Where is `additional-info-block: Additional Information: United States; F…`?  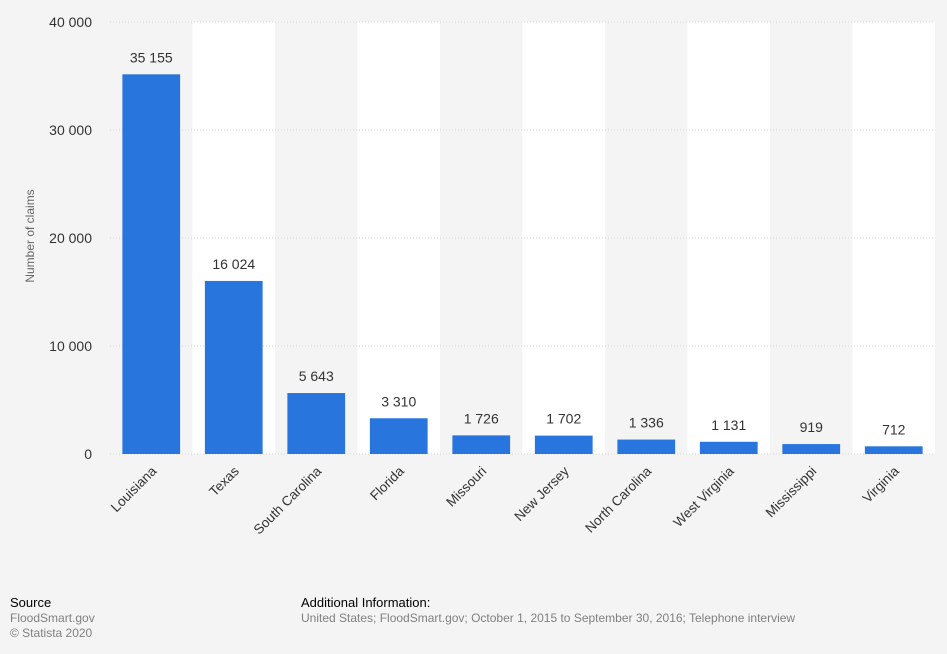
additional-info-block: Additional Information: United States; F… is located at coordinates (548, 610).